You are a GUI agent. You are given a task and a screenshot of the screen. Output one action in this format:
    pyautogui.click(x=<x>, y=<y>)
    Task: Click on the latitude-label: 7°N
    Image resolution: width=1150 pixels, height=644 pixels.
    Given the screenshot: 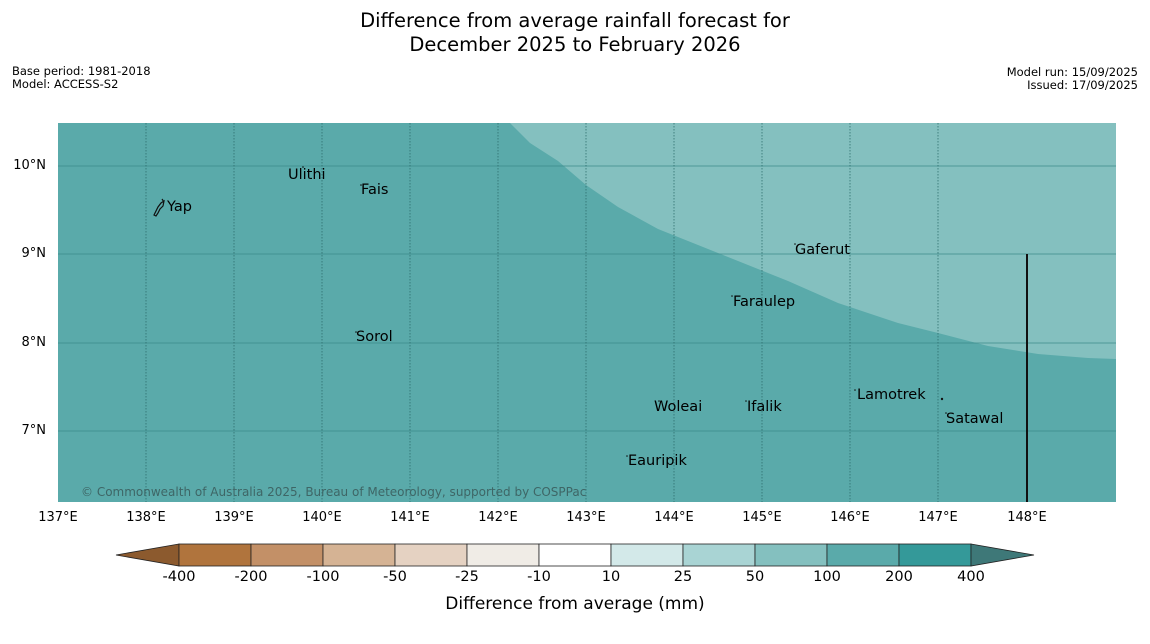 What is the action you would take?
    pyautogui.click(x=34, y=430)
    